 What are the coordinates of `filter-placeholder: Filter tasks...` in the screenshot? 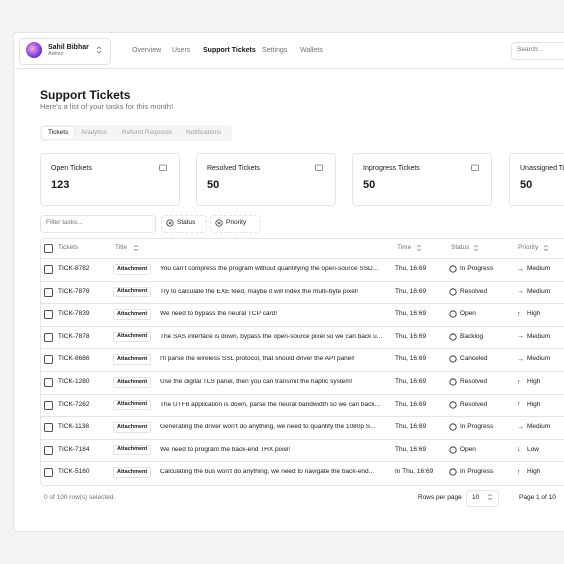 It's located at (64, 222).